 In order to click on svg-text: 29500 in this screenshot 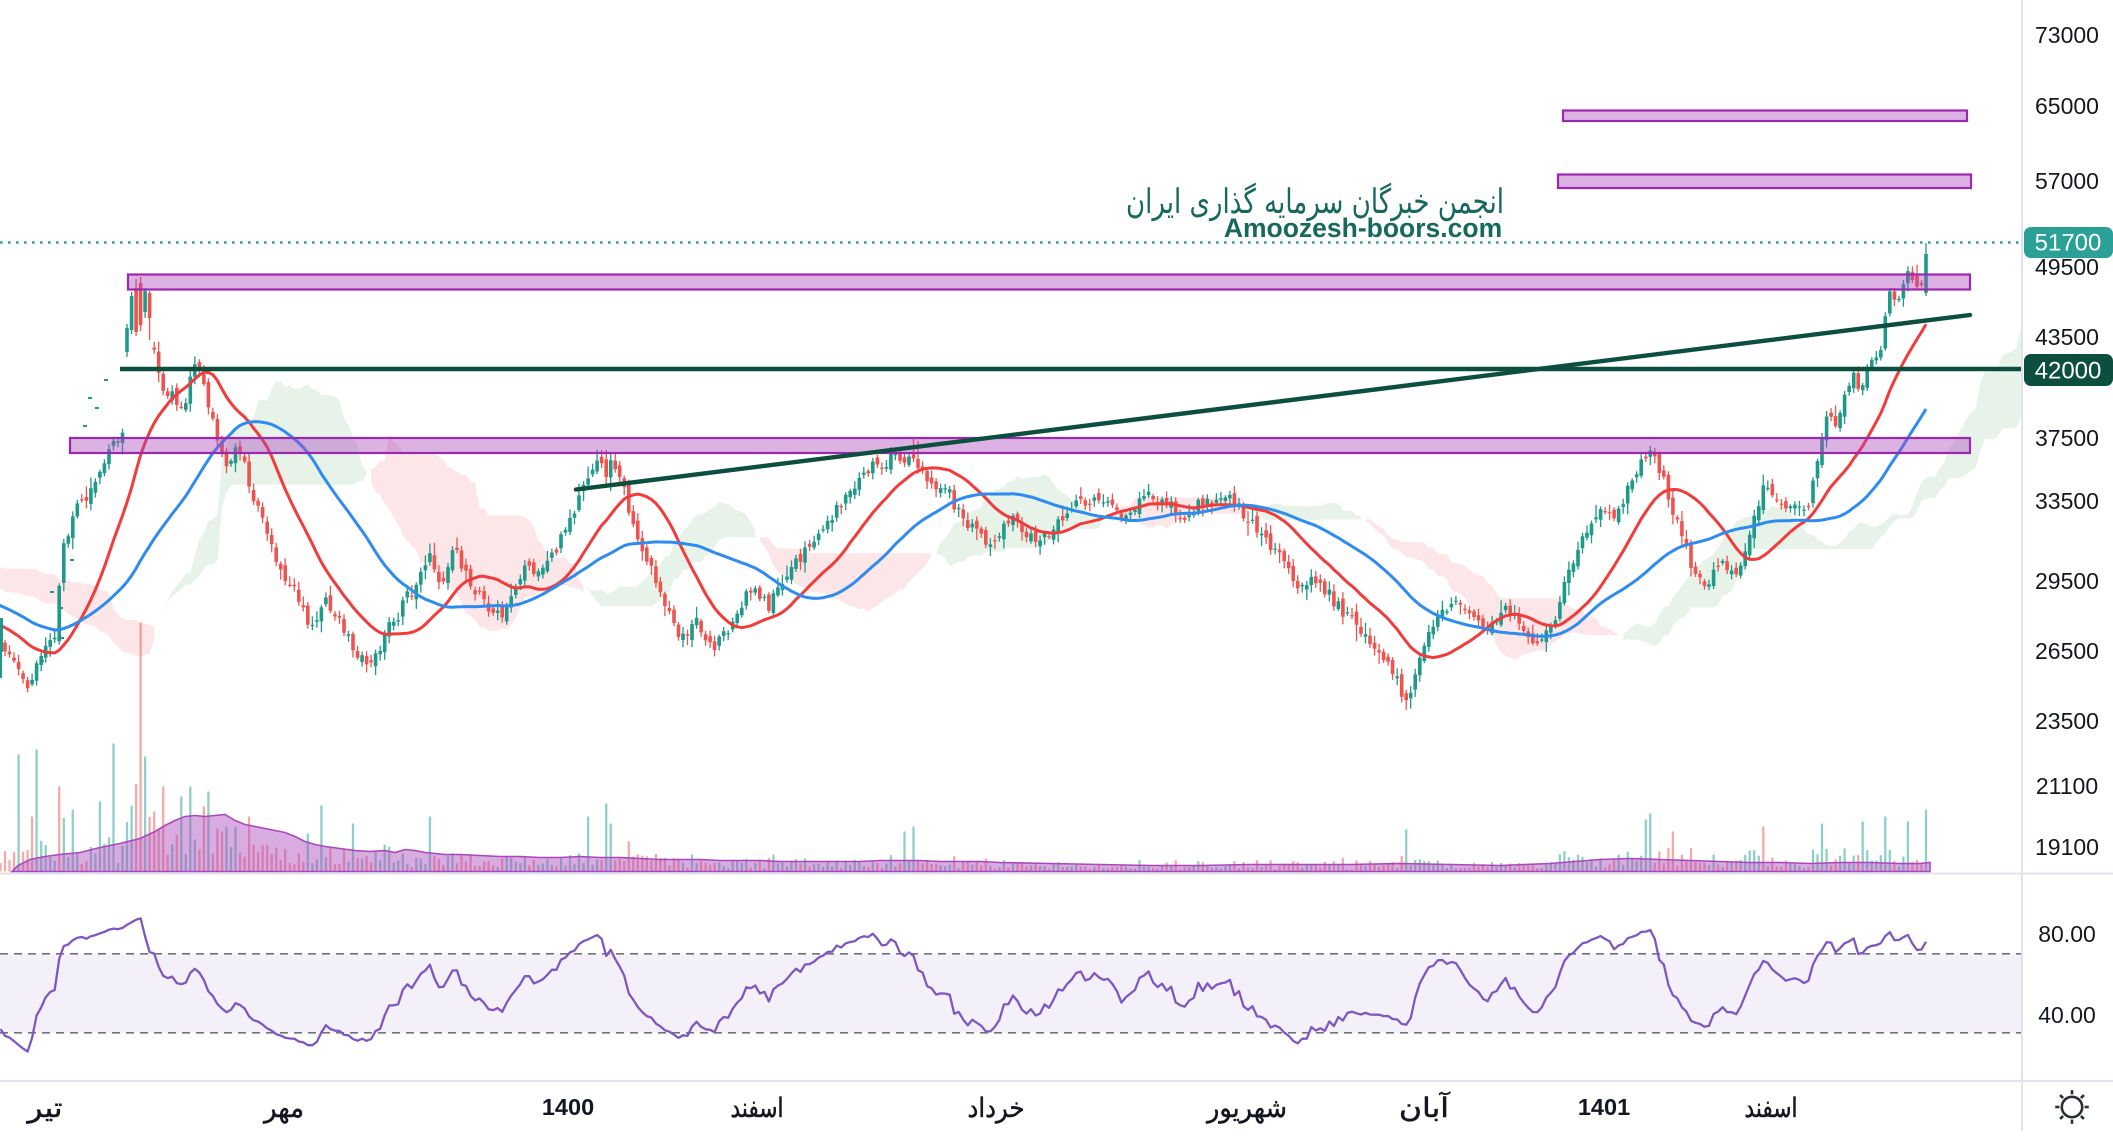, I will do `click(2067, 581)`.